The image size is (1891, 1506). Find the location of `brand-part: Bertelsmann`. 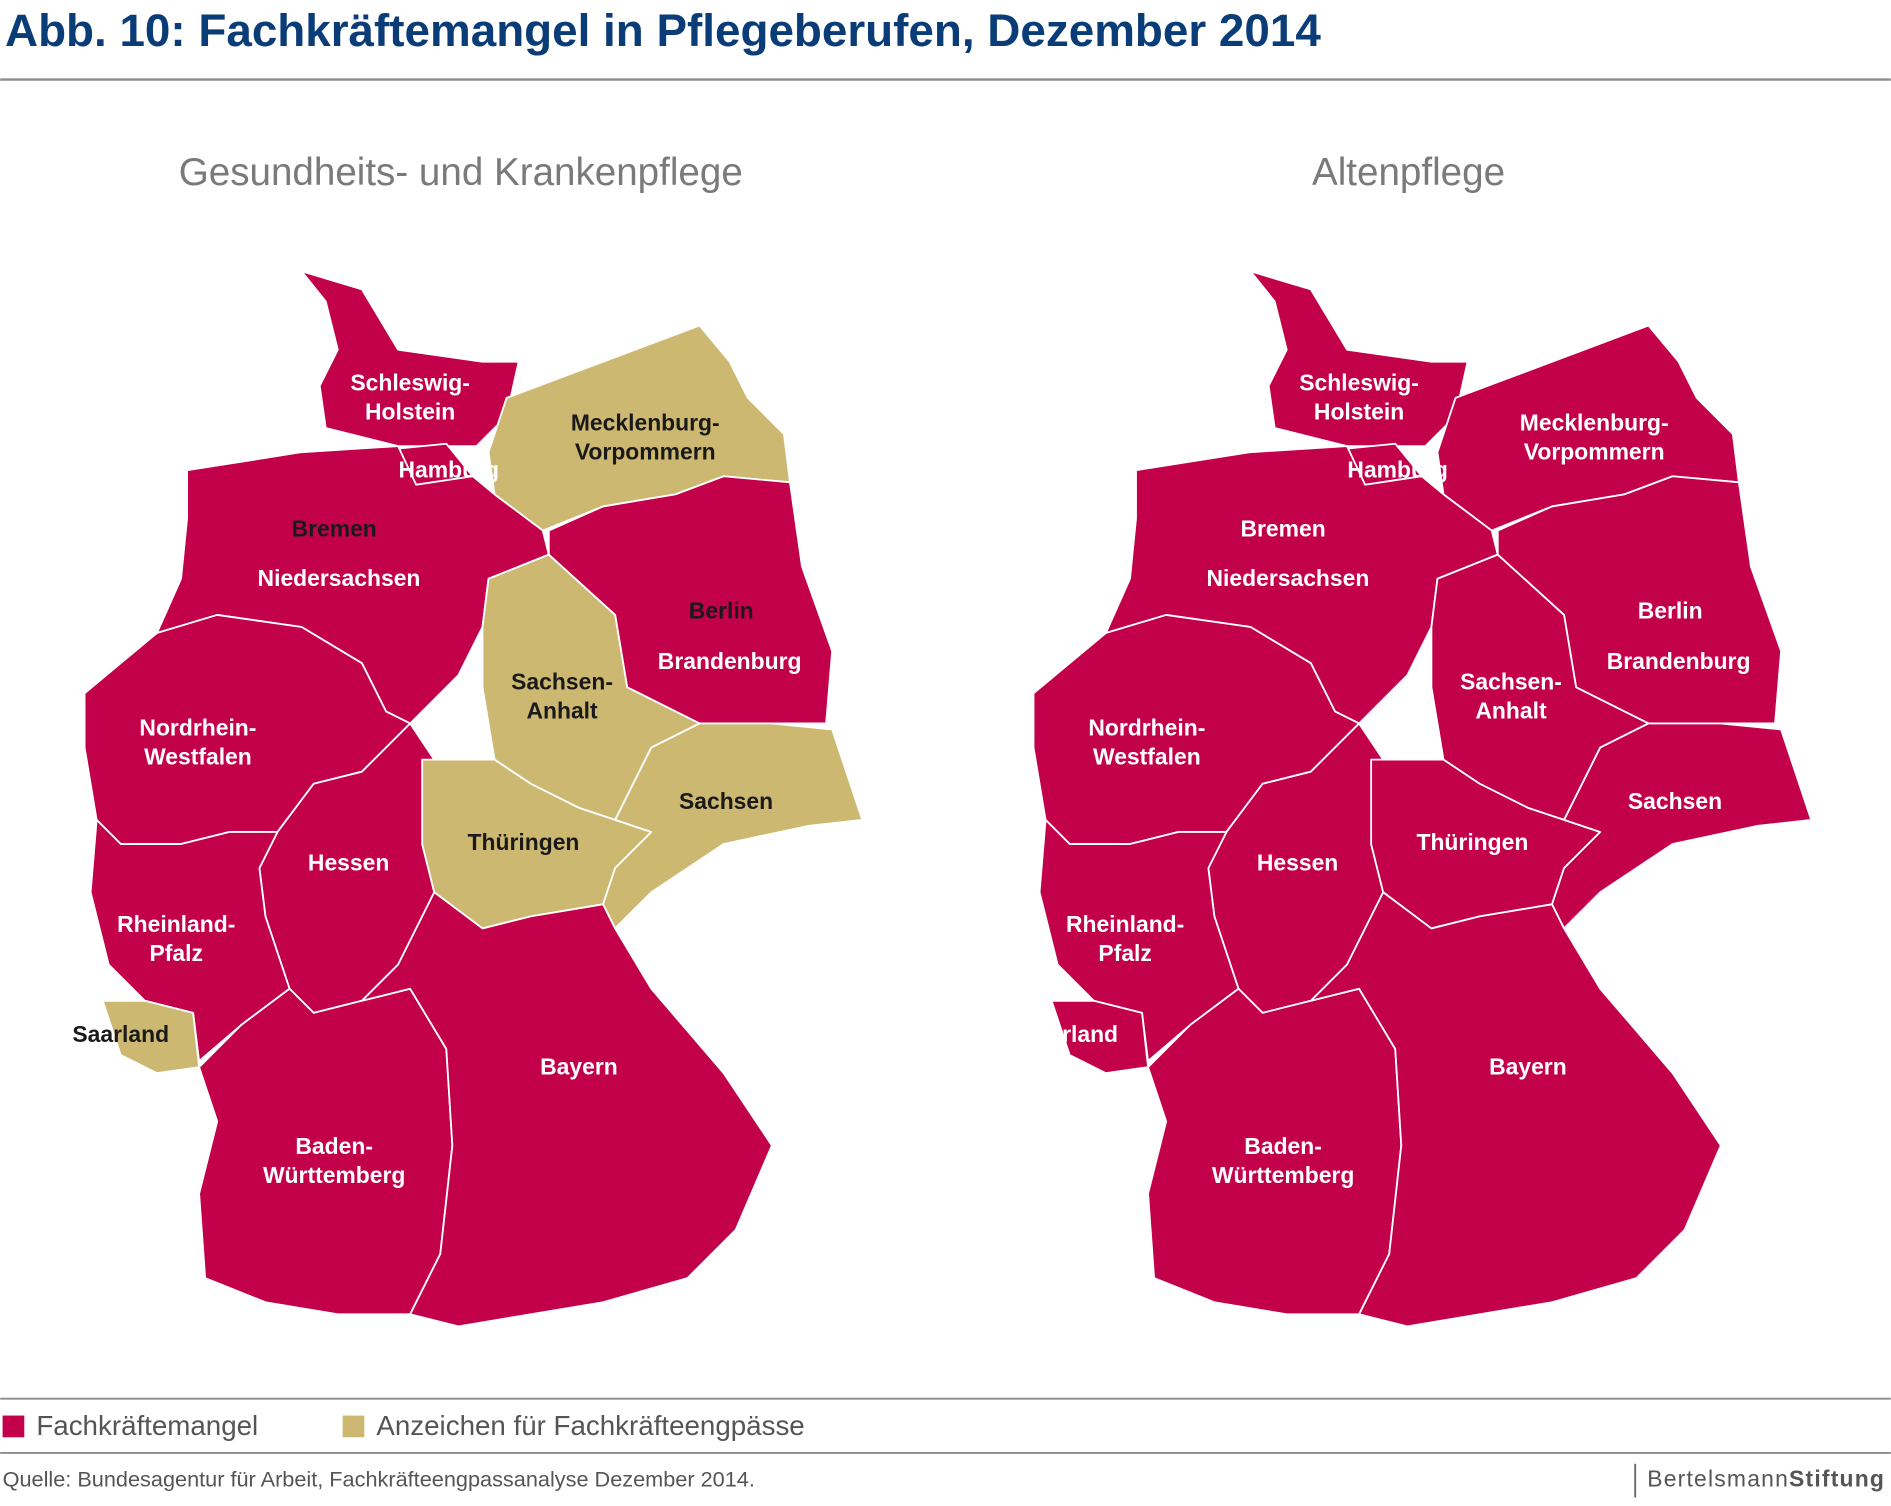

brand-part: Bertelsmann is located at coordinates (1718, 1479).